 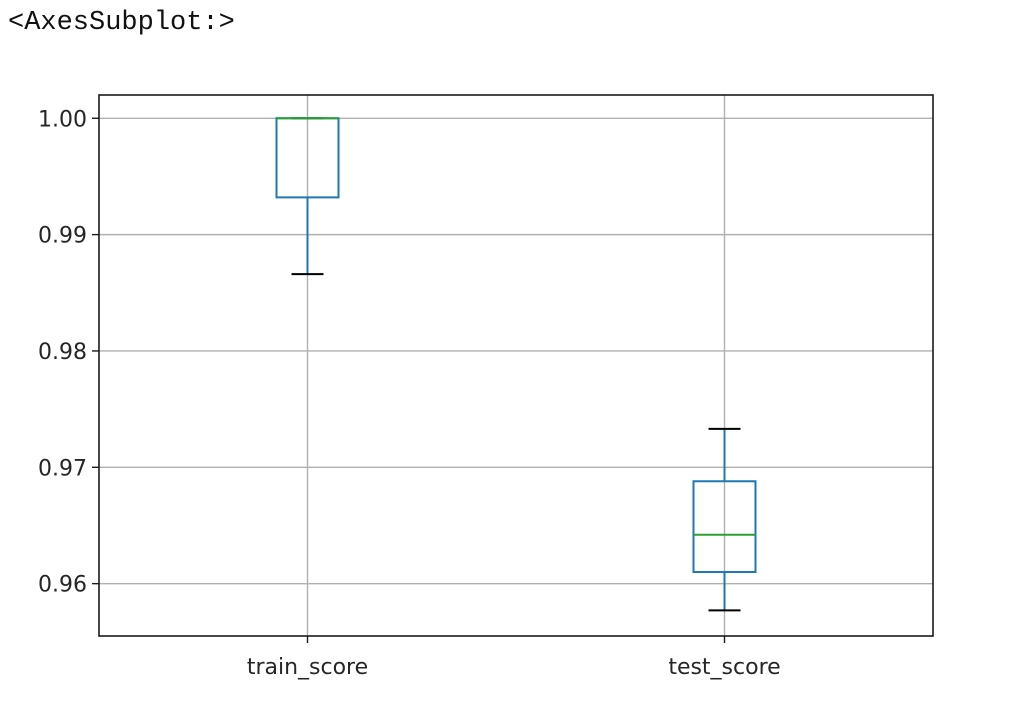 What do you see at coordinates (62, 468) in the screenshot?
I see `y-tick-label: 0.97` at bounding box center [62, 468].